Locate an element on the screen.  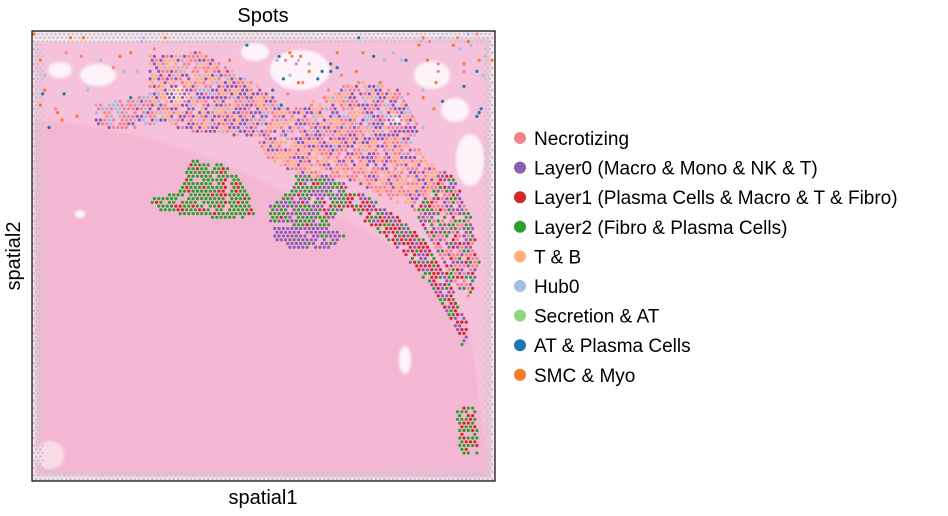
legend-label: SMC & Myo is located at coordinates (584, 376).